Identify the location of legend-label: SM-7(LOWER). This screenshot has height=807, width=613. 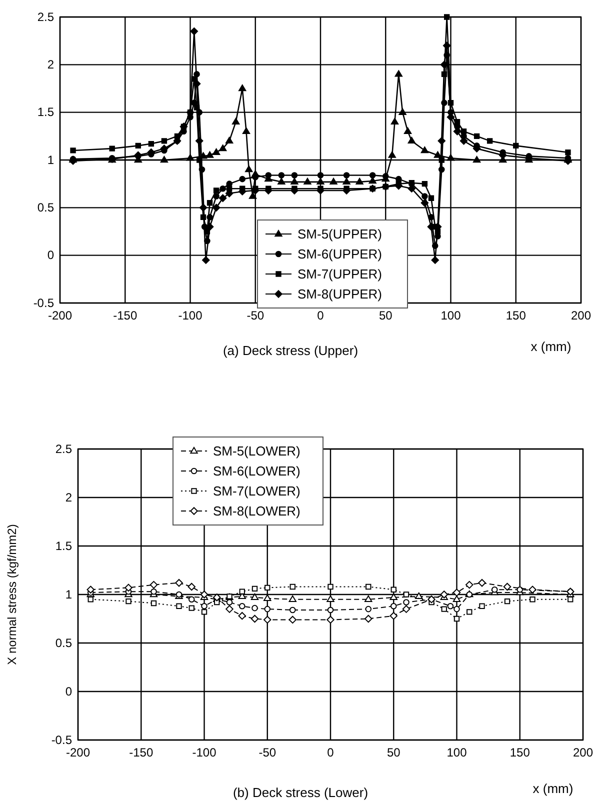
(256, 491).